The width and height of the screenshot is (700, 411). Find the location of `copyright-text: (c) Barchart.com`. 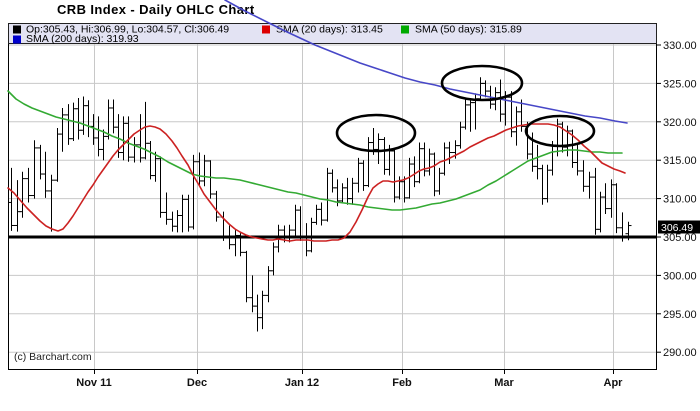

copyright-text: (c) Barchart.com is located at coordinates (53, 357).